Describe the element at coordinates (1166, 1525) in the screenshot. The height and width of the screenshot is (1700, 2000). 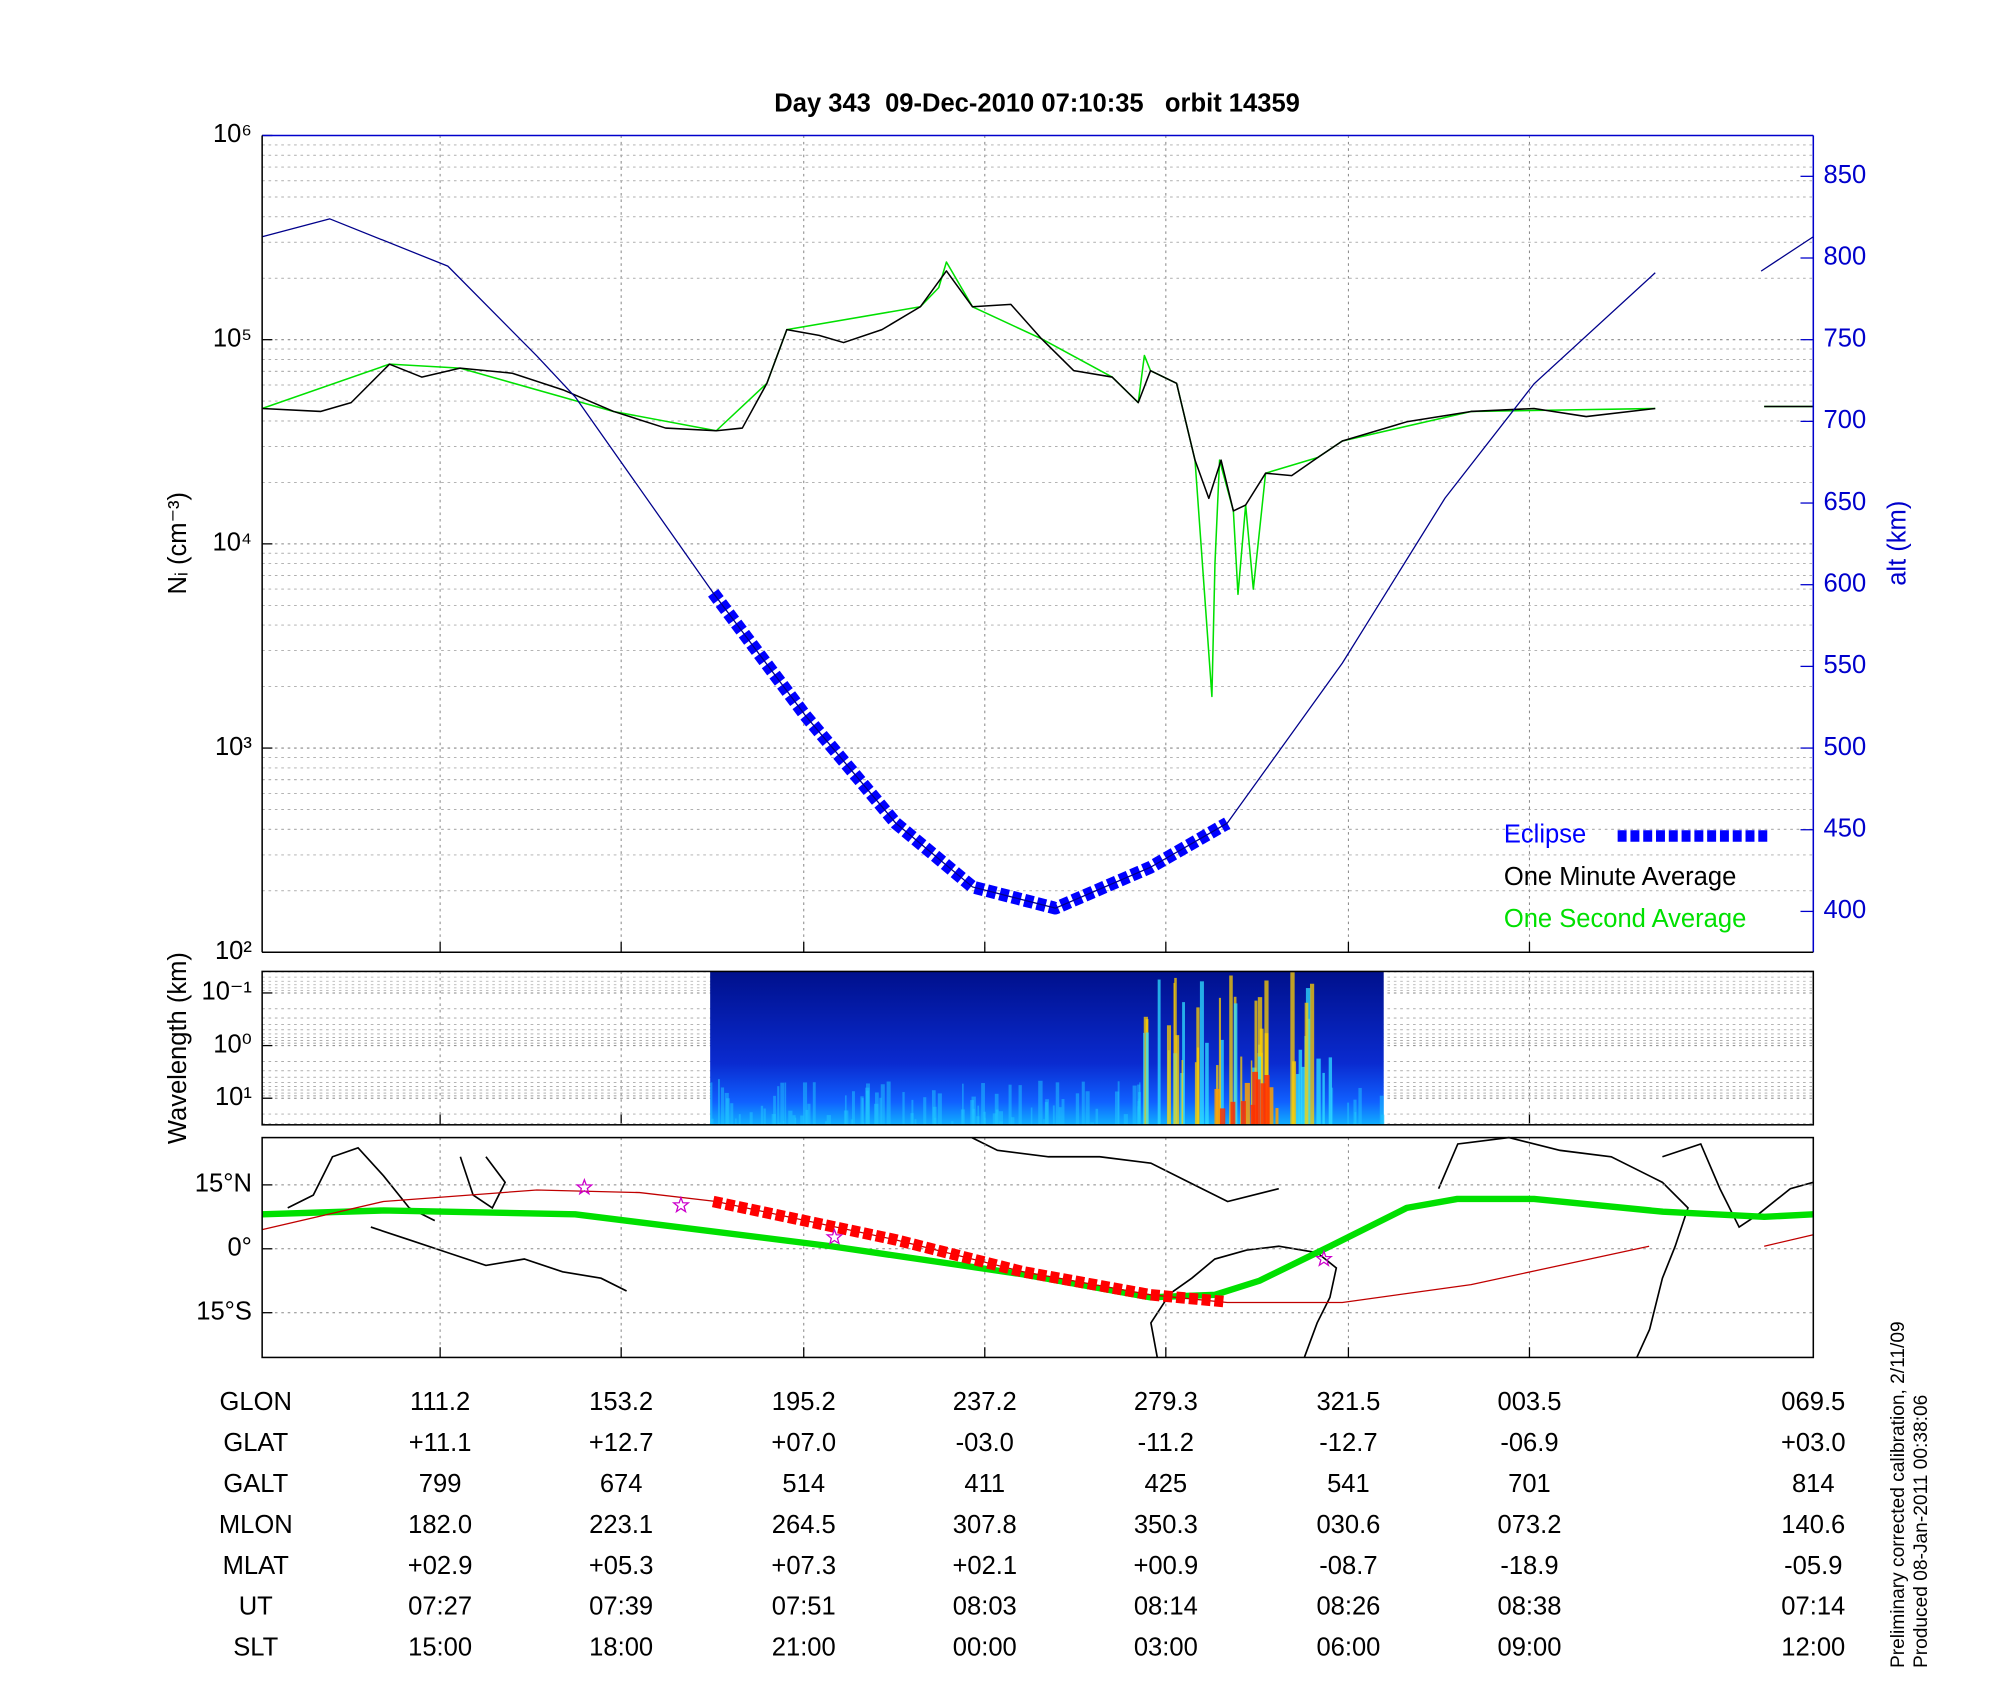
I see `cell: 350.3` at that location.